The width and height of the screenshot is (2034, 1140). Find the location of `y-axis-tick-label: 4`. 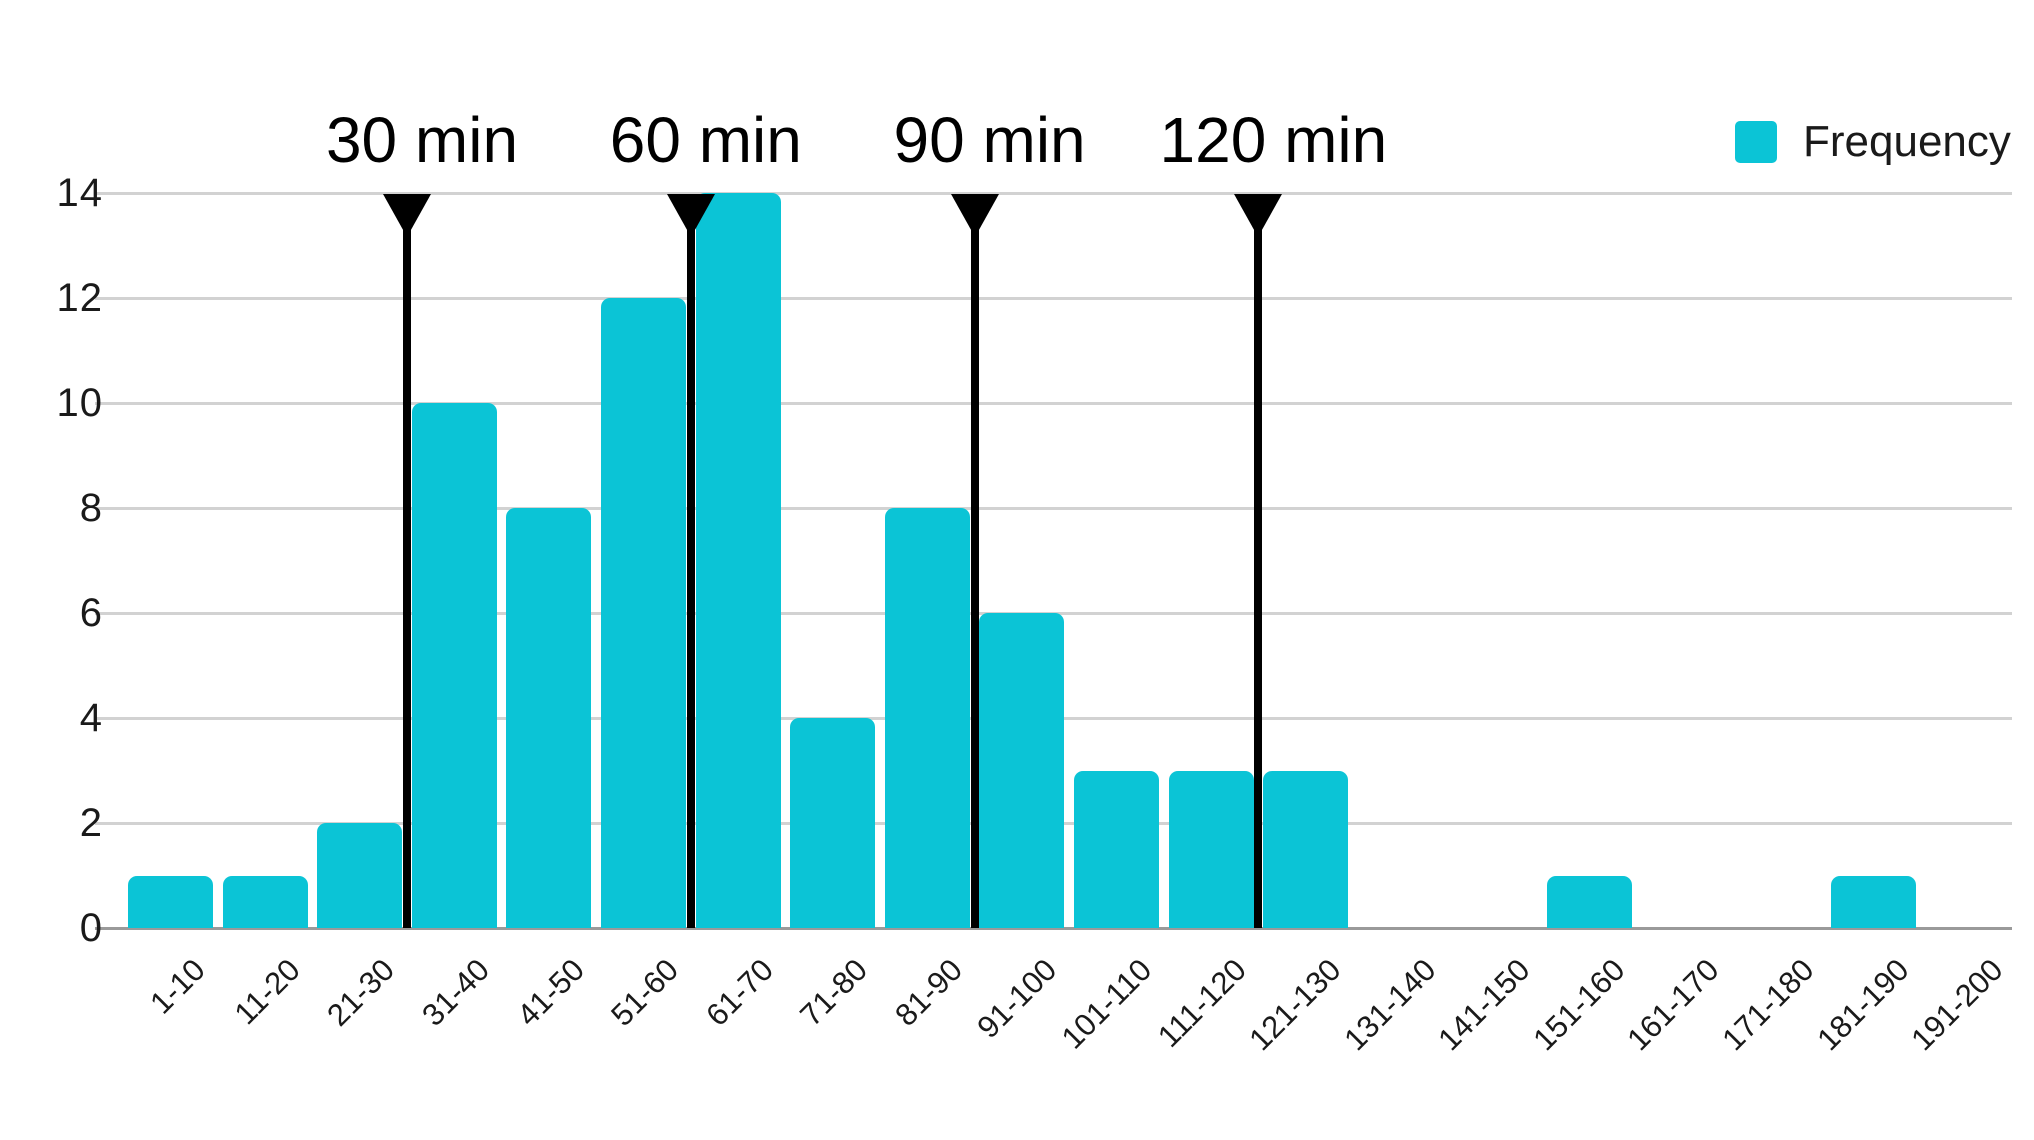

y-axis-tick-label: 4 is located at coordinates (91, 718).